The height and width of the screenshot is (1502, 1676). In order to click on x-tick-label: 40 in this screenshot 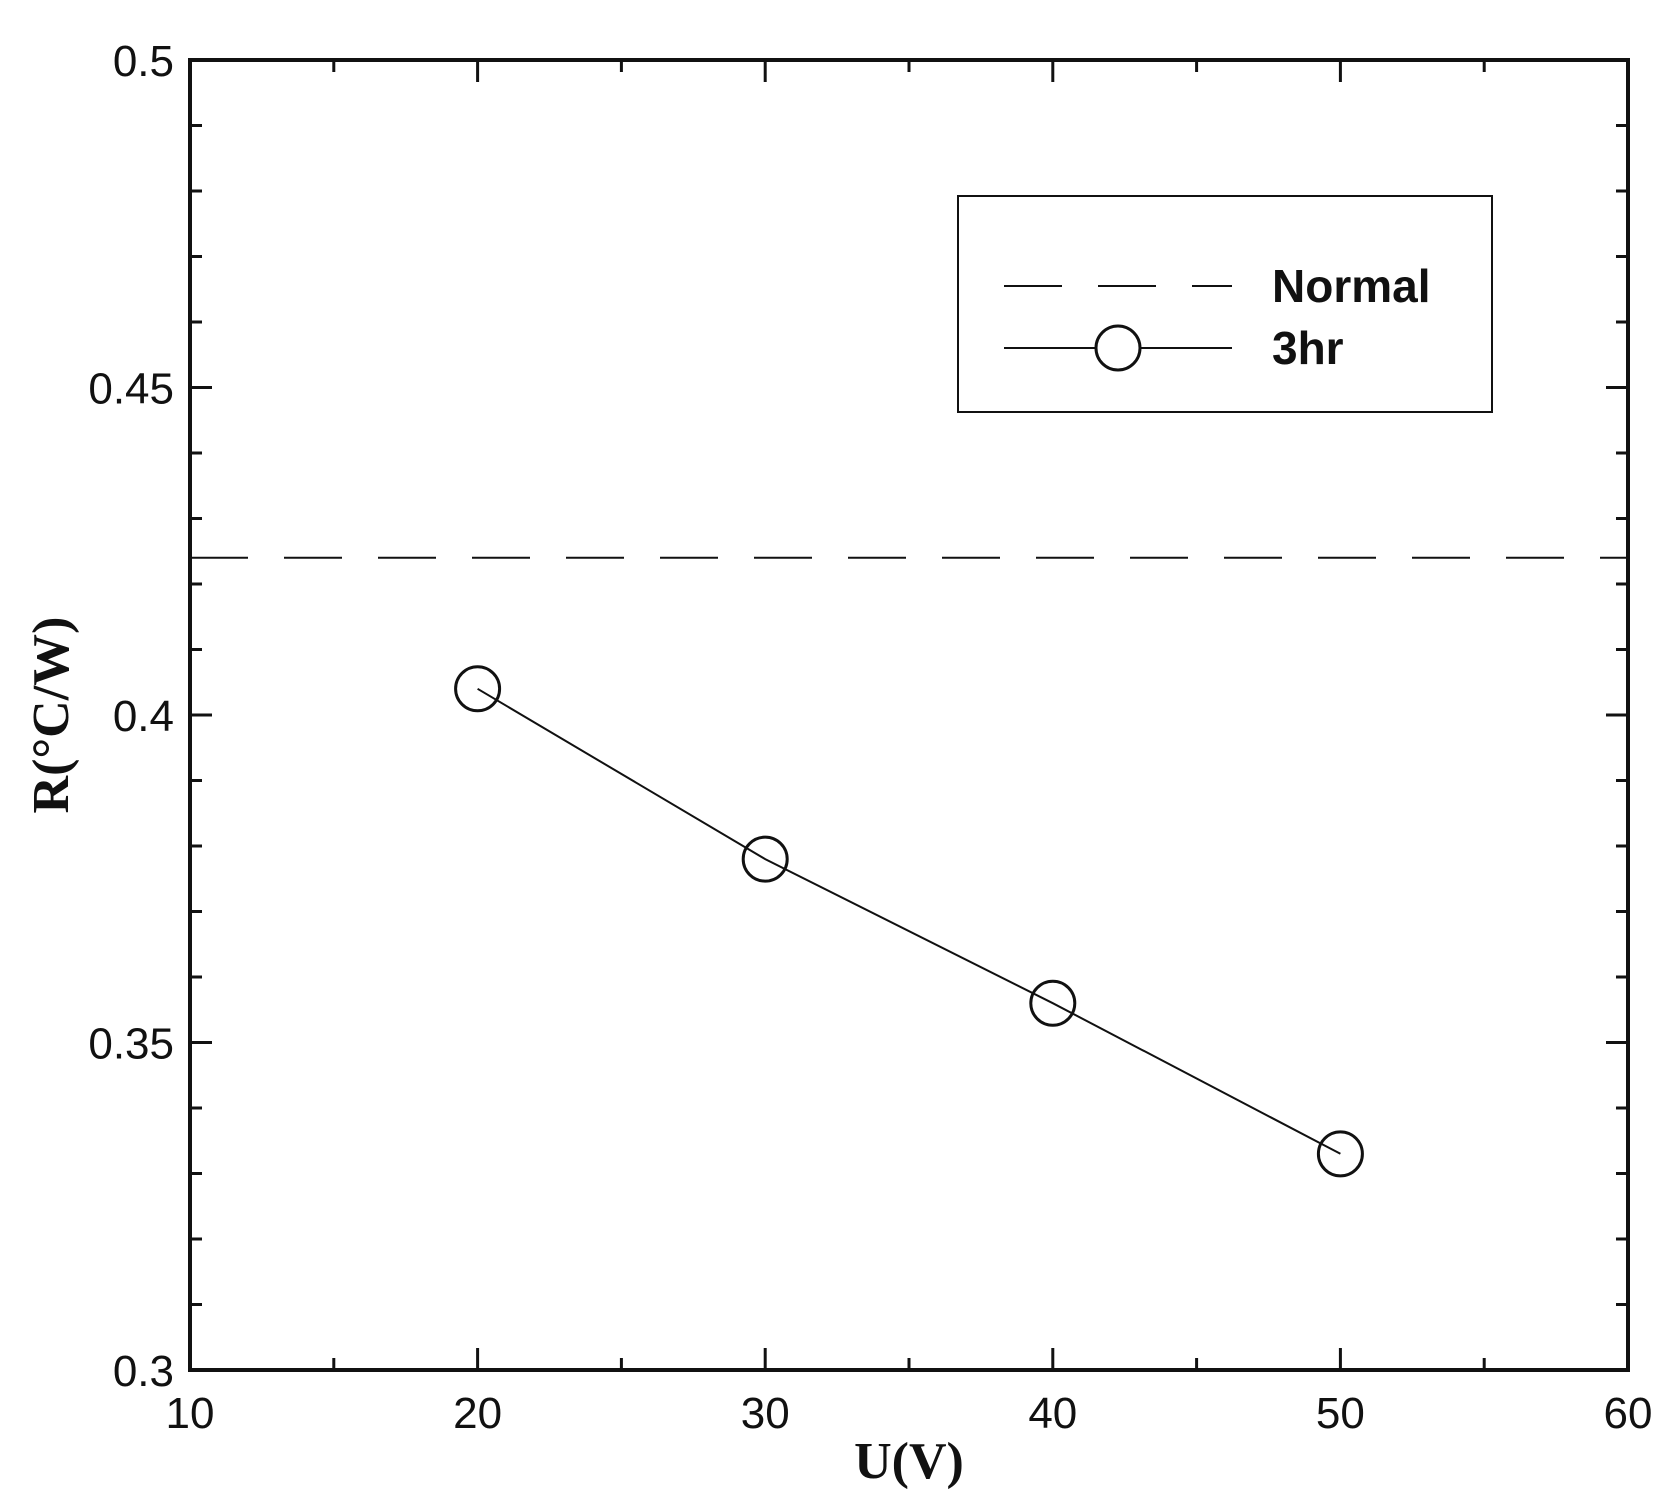, I will do `click(1052, 1413)`.